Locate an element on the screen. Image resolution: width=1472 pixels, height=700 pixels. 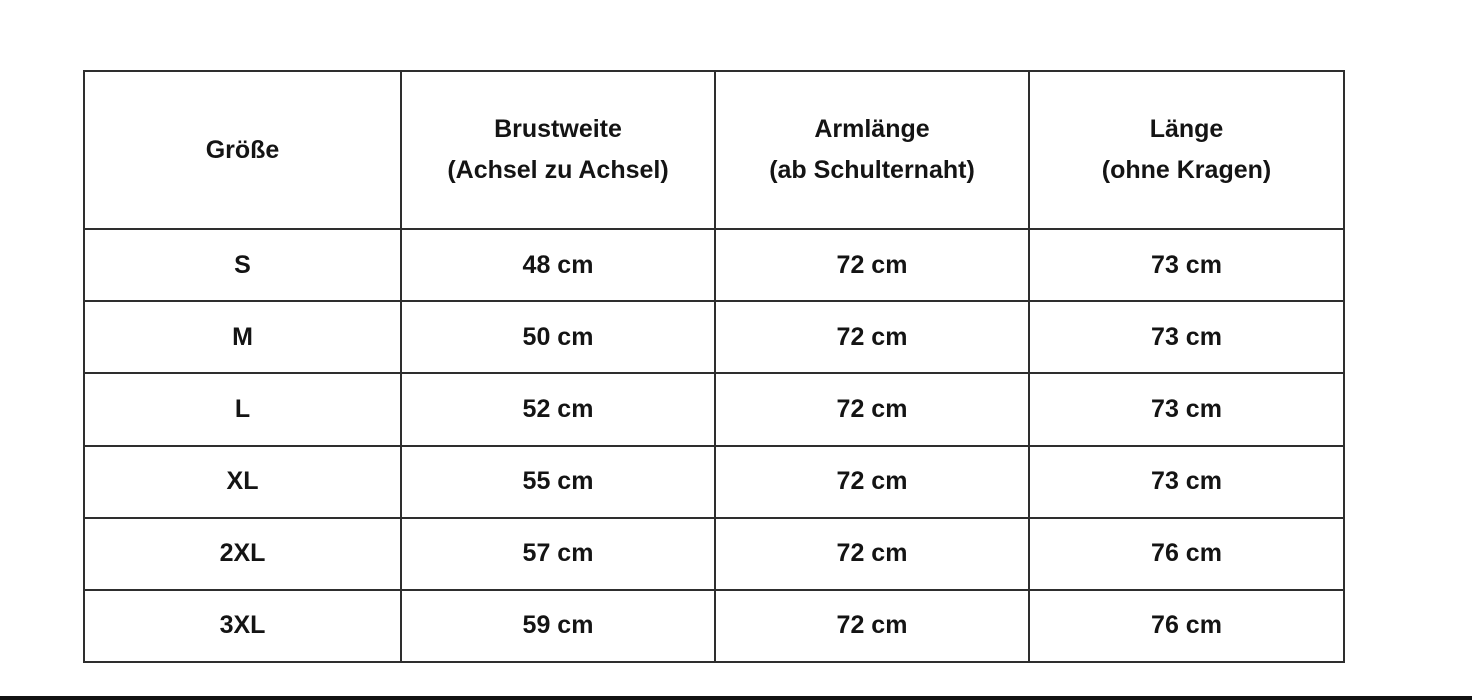
cell-size: M is located at coordinates (242, 337).